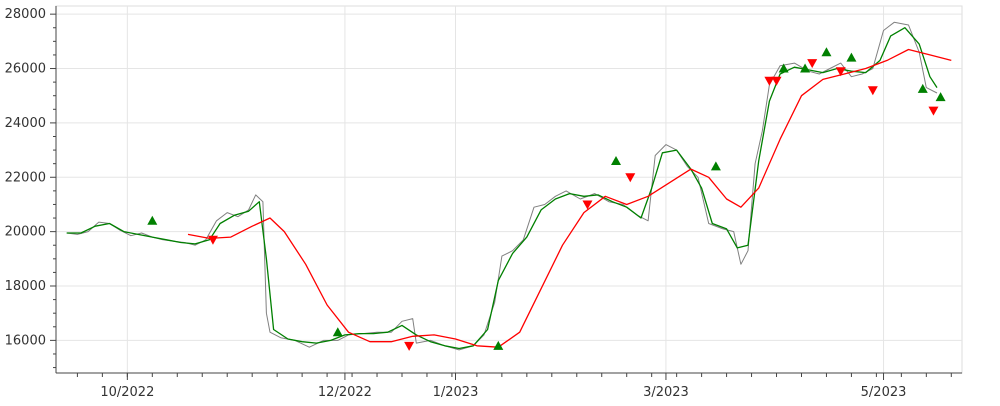  Describe the element at coordinates (25, 123) in the screenshot. I see `y-tick-label: 24000` at that location.